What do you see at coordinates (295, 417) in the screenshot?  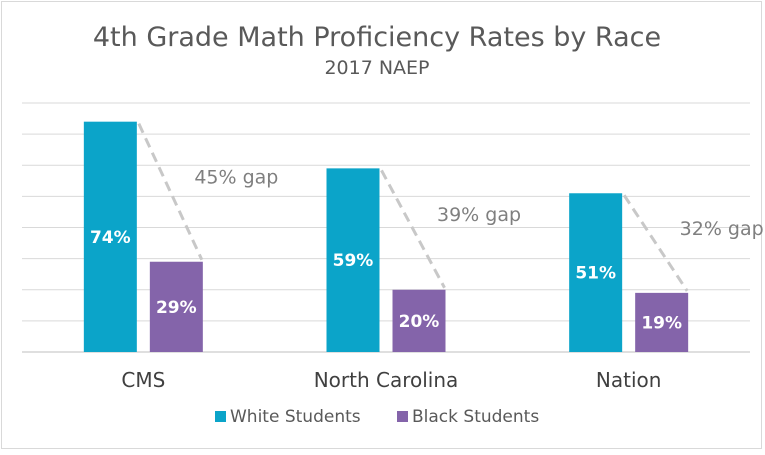 I see `legend-label: White Students` at bounding box center [295, 417].